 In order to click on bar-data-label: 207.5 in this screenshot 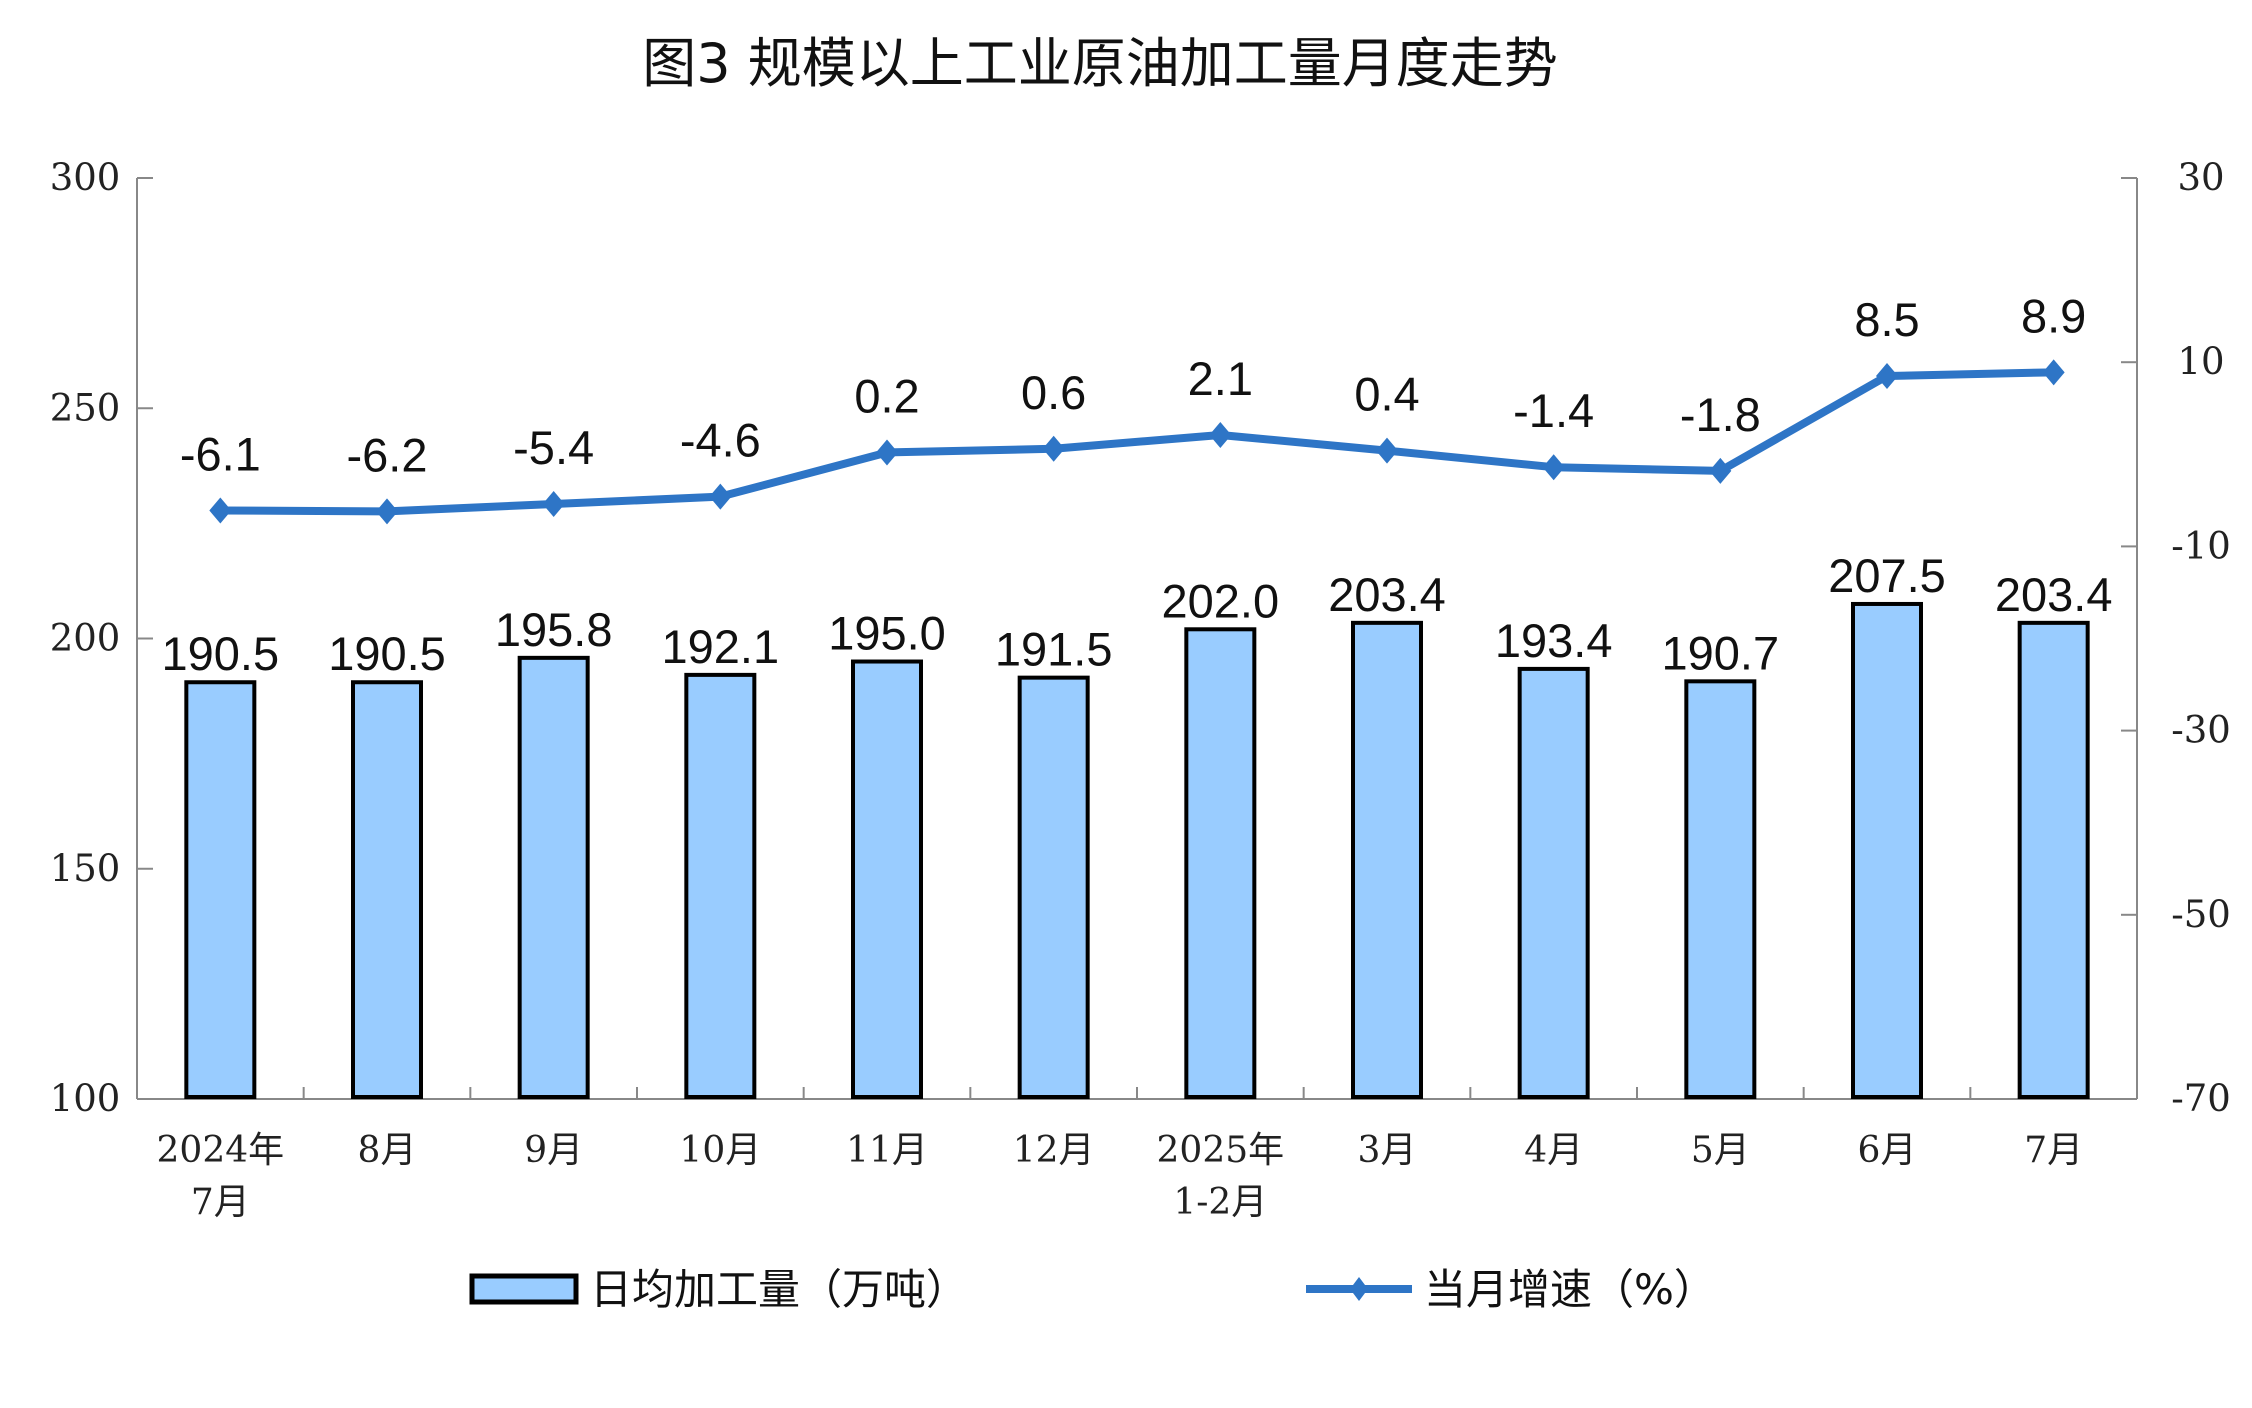, I will do `click(1887, 575)`.